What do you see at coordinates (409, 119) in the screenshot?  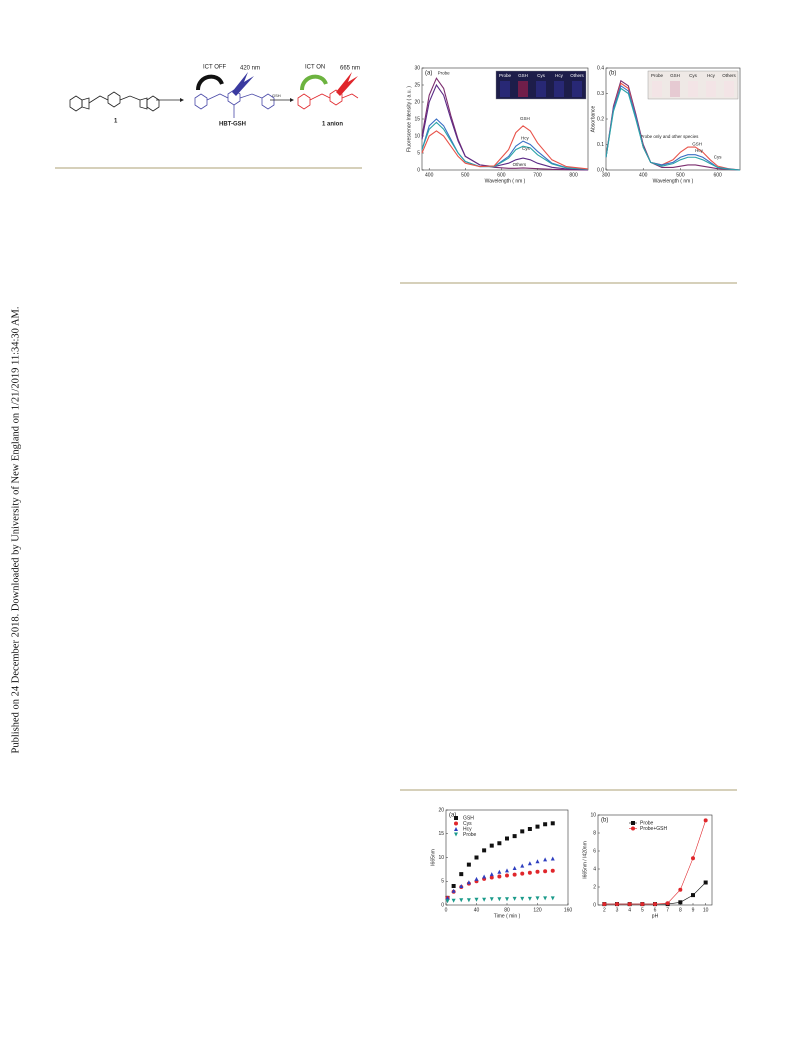 I see `y-axis-label: Fluorescence Intensity ( a.u. )` at bounding box center [409, 119].